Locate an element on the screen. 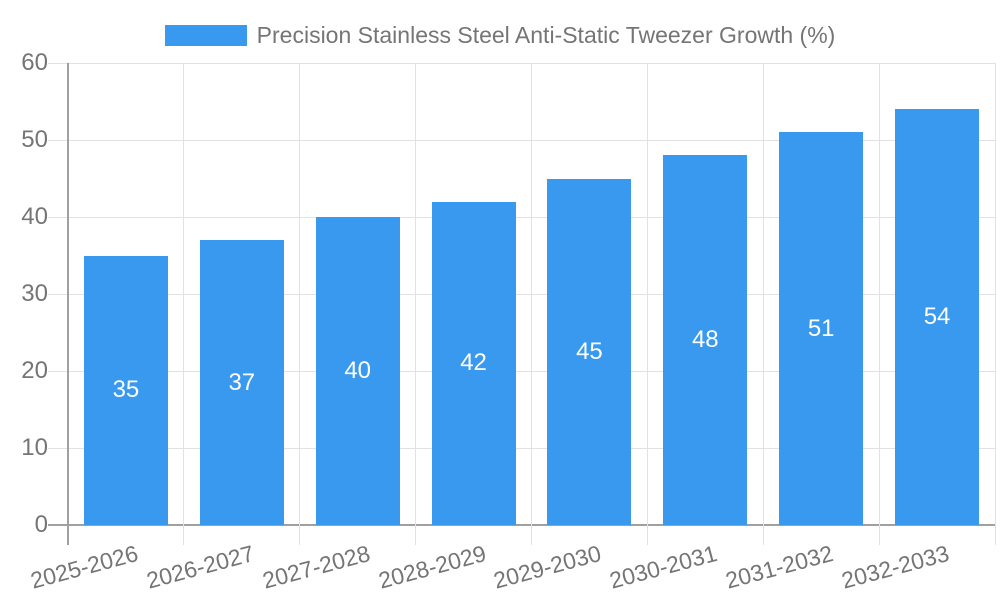 The width and height of the screenshot is (1000, 600). bar-value-label: 48 is located at coordinates (705, 340).